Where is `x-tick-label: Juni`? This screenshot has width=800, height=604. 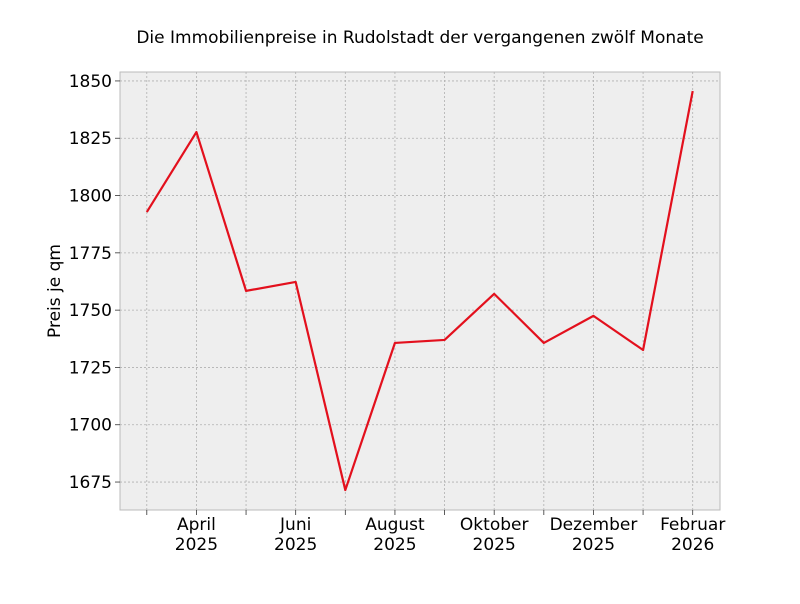
x-tick-label: Juni is located at coordinates (295, 525).